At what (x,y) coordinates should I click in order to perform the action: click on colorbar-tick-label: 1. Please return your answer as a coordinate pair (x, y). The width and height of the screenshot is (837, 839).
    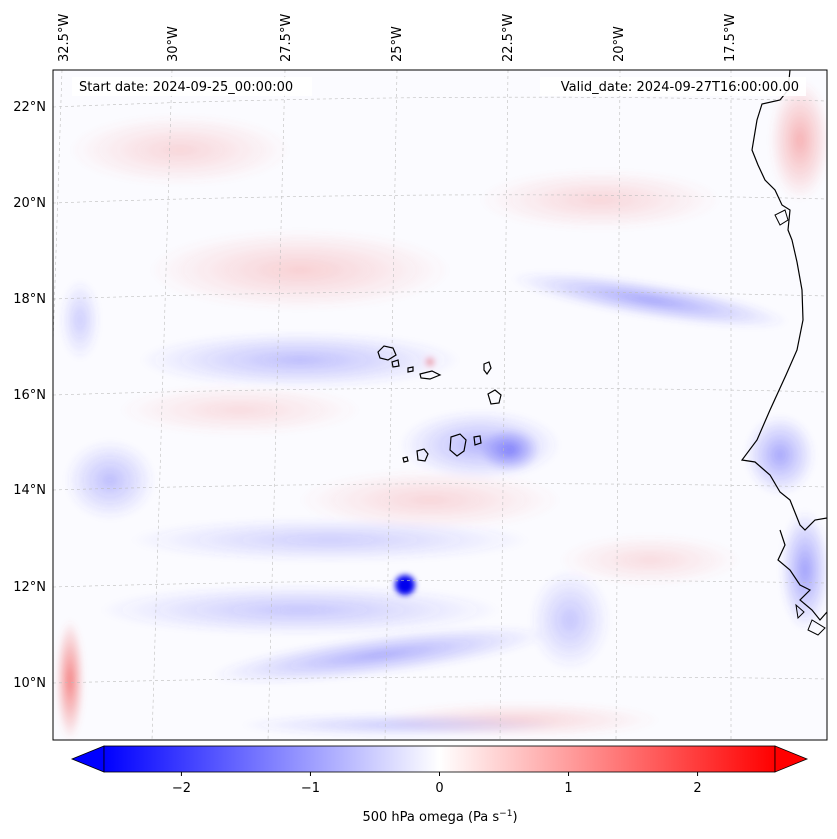
    Looking at the image, I should click on (568, 788).